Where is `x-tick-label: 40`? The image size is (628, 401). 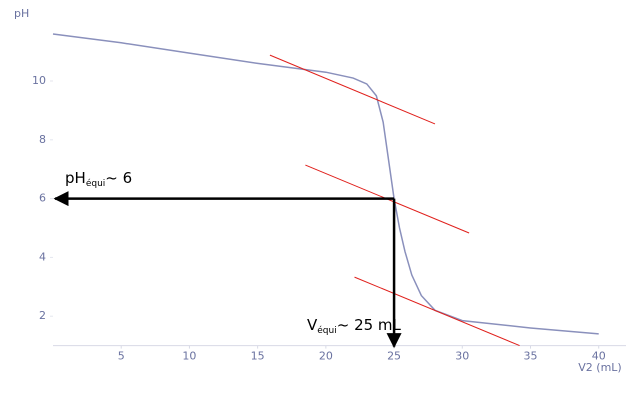 x-tick-label: 40 is located at coordinates (599, 356).